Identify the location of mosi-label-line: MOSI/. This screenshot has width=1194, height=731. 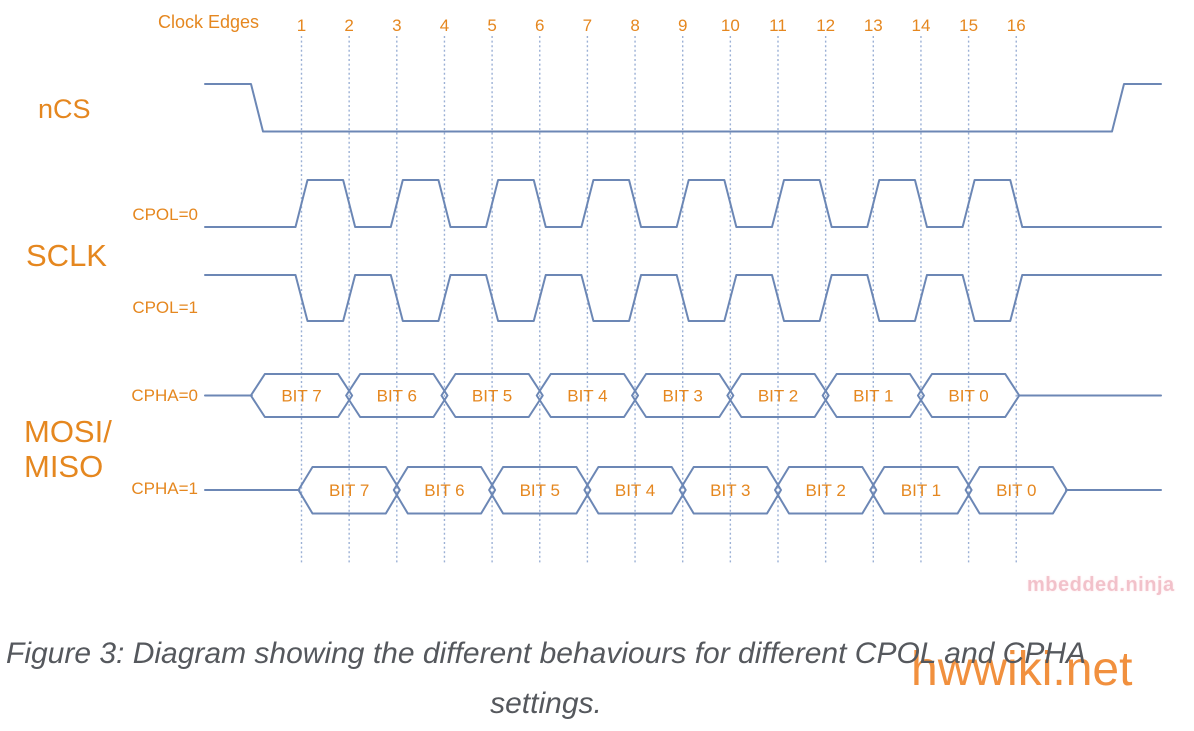
(68, 431).